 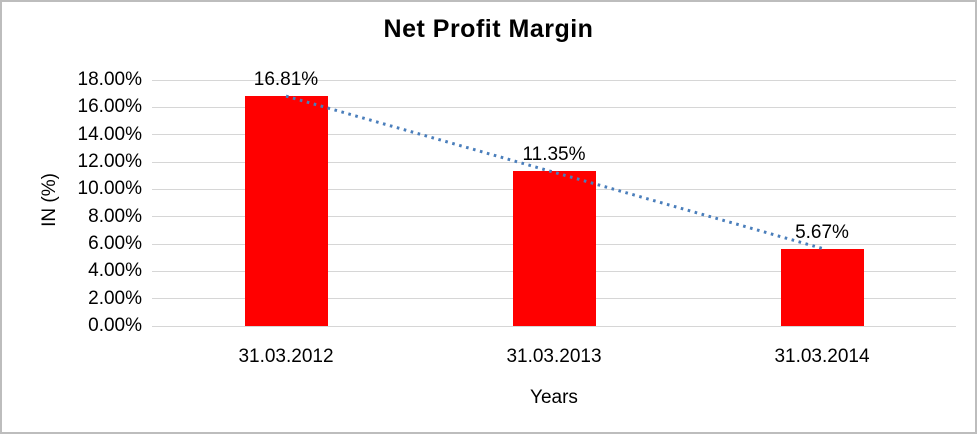 I want to click on y-tick-label: 6.00%, so click(x=115, y=243).